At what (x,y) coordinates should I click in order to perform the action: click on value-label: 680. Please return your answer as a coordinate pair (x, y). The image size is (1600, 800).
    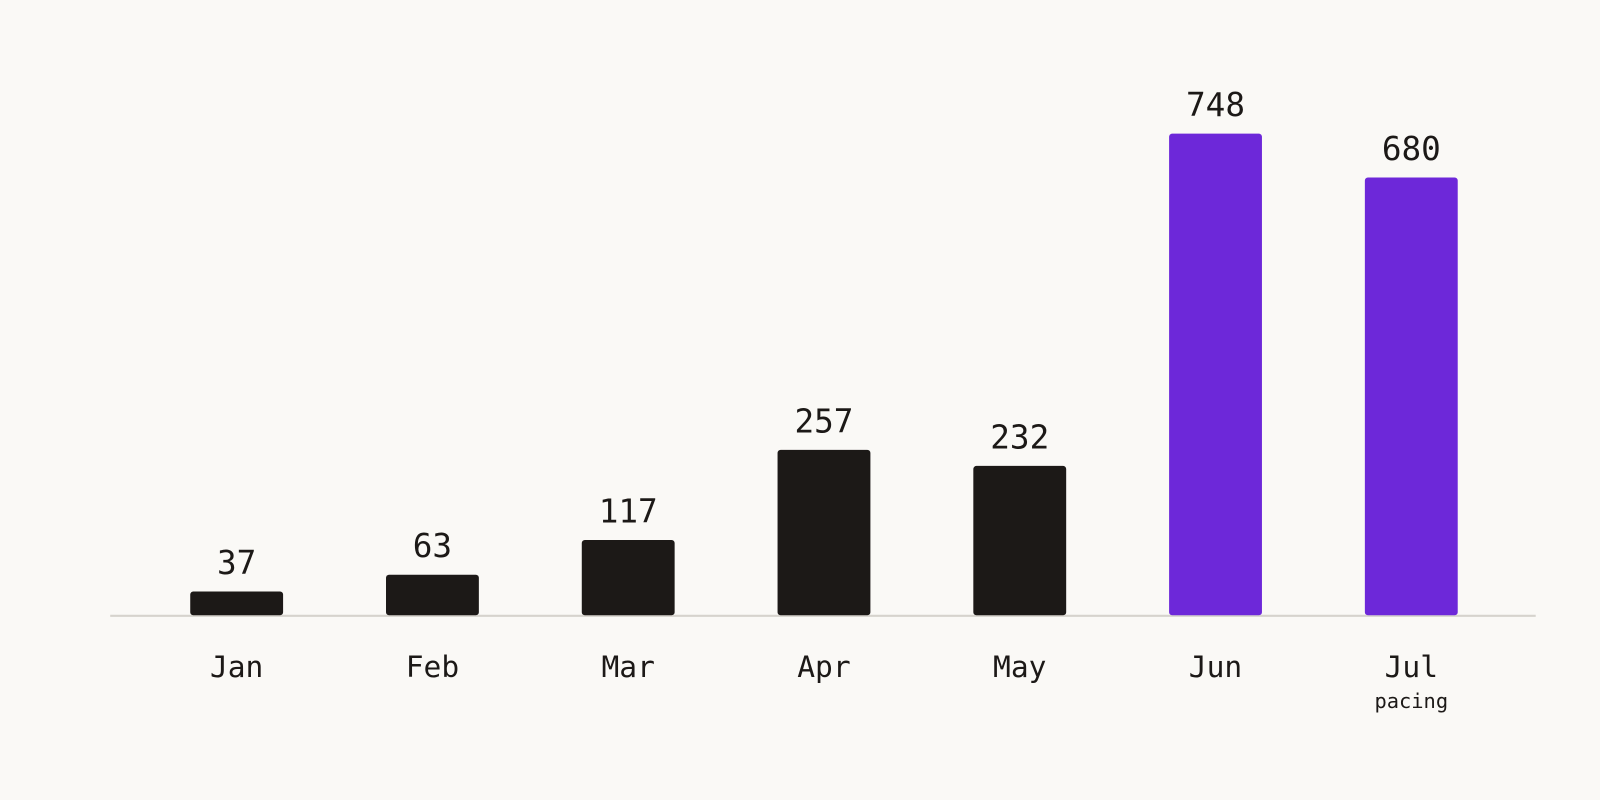
    Looking at the image, I should click on (1411, 149).